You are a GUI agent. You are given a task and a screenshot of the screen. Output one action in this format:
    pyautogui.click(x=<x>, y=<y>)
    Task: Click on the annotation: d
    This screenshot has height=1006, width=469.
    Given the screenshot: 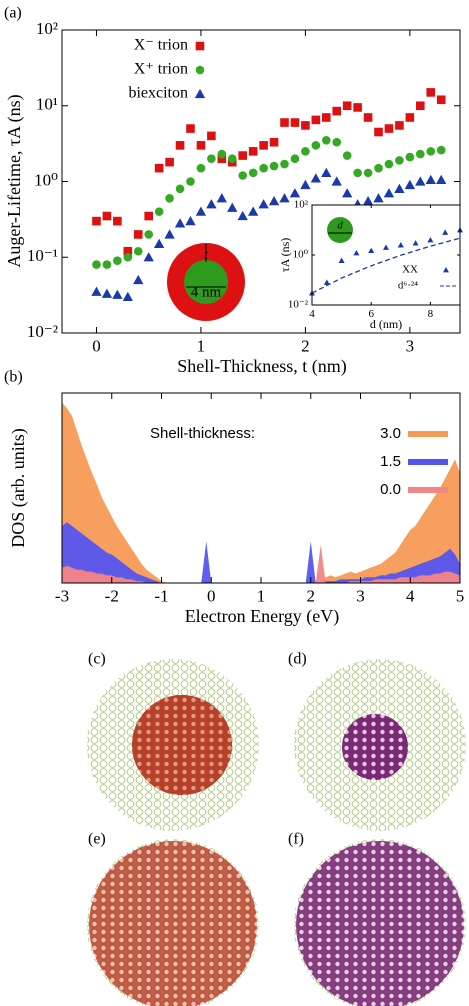 What is the action you would take?
    pyautogui.click(x=340, y=226)
    